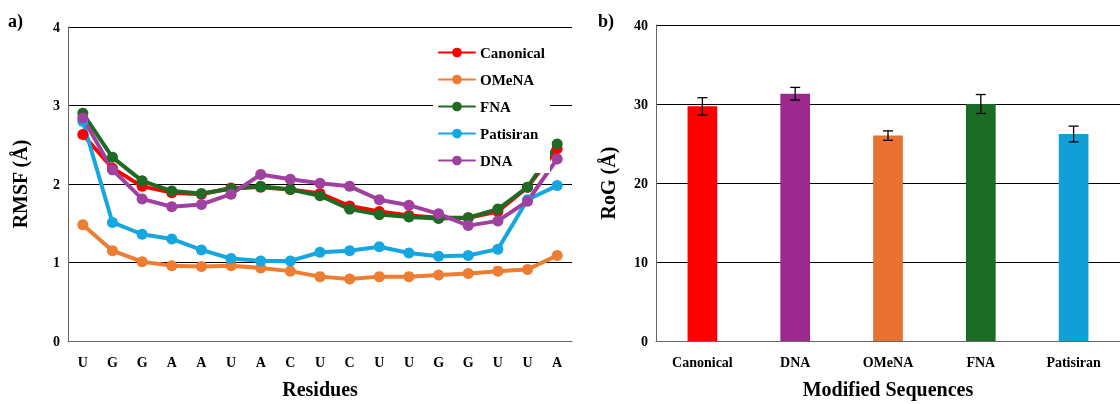  What do you see at coordinates (641, 262) in the screenshot?
I see `y-tick-label: 10` at bounding box center [641, 262].